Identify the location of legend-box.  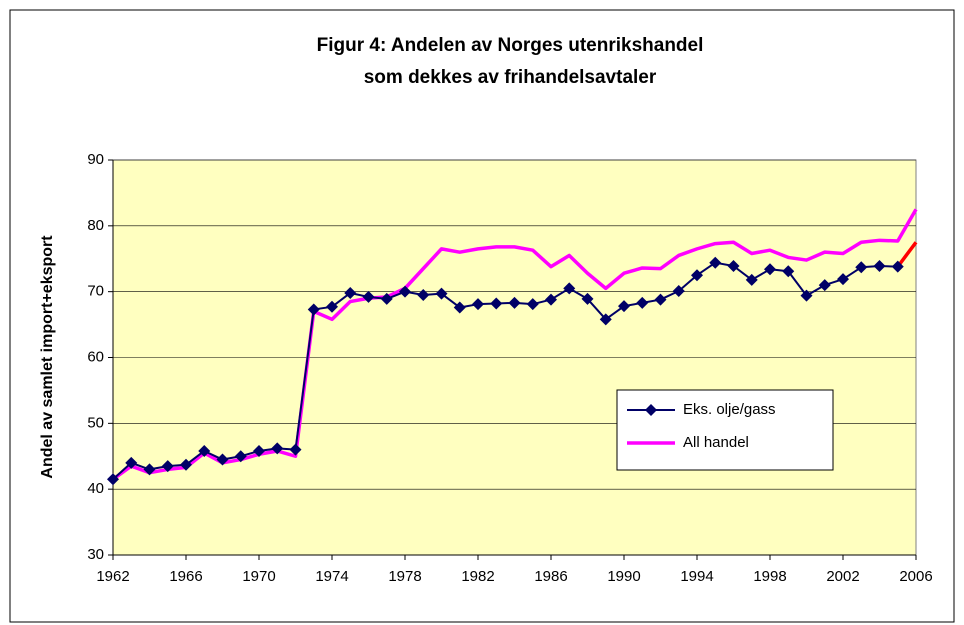
(725, 430).